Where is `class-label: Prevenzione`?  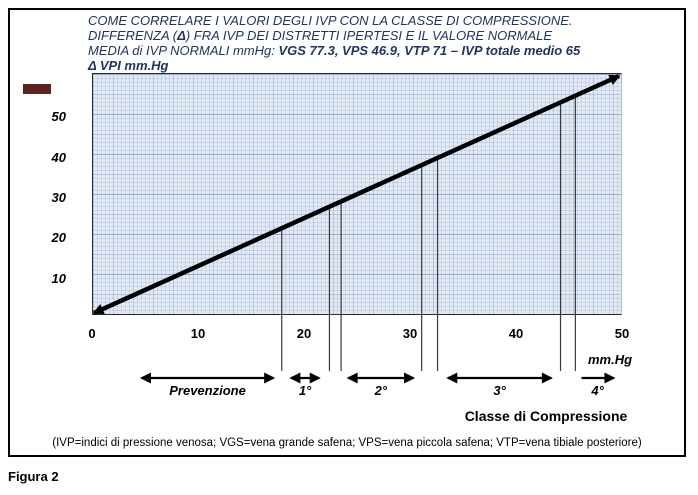 class-label: Prevenzione is located at coordinates (207, 390).